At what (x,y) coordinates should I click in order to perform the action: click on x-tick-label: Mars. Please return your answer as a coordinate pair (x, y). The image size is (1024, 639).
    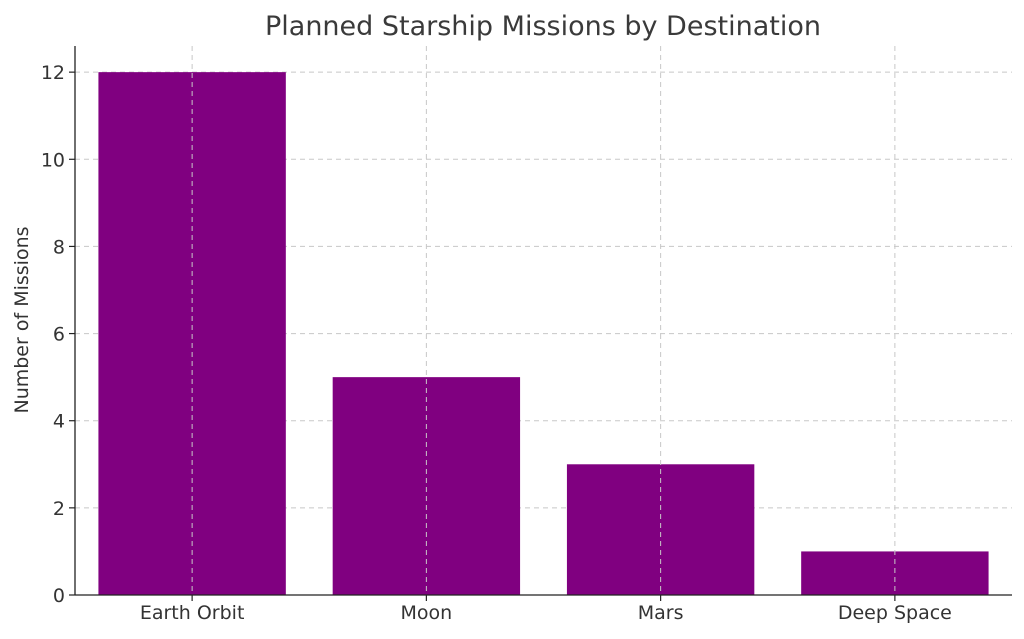
    Looking at the image, I should click on (661, 613).